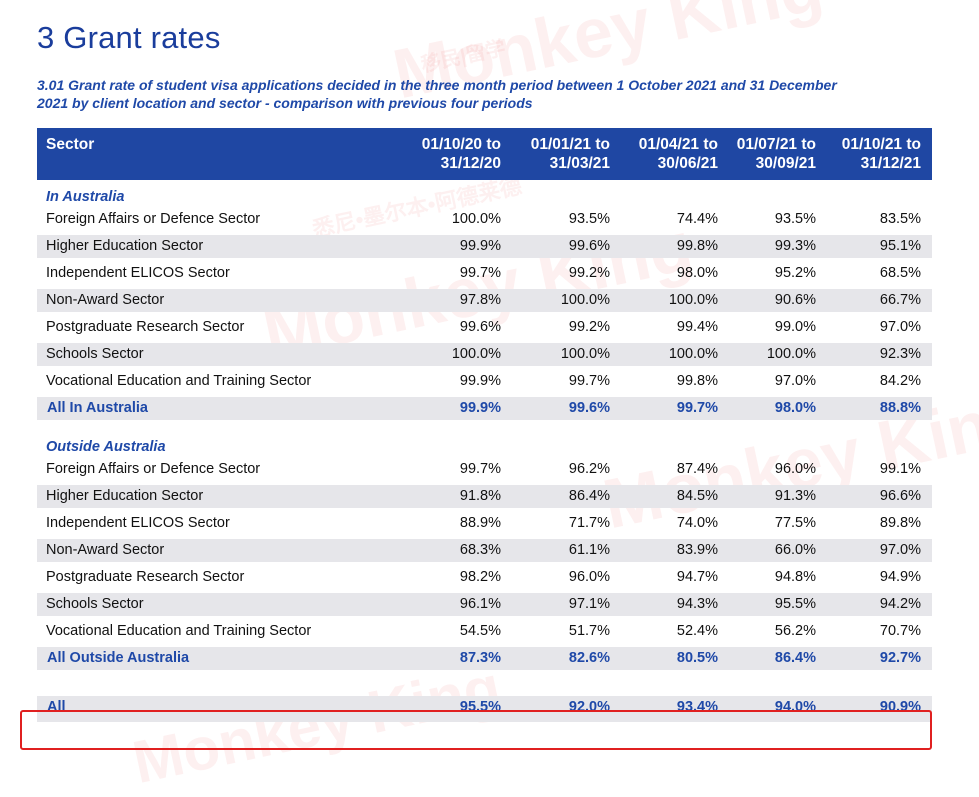 The image size is (979, 797). Describe the element at coordinates (900, 246) in the screenshot. I see `rate-cell: 95.1%` at that location.